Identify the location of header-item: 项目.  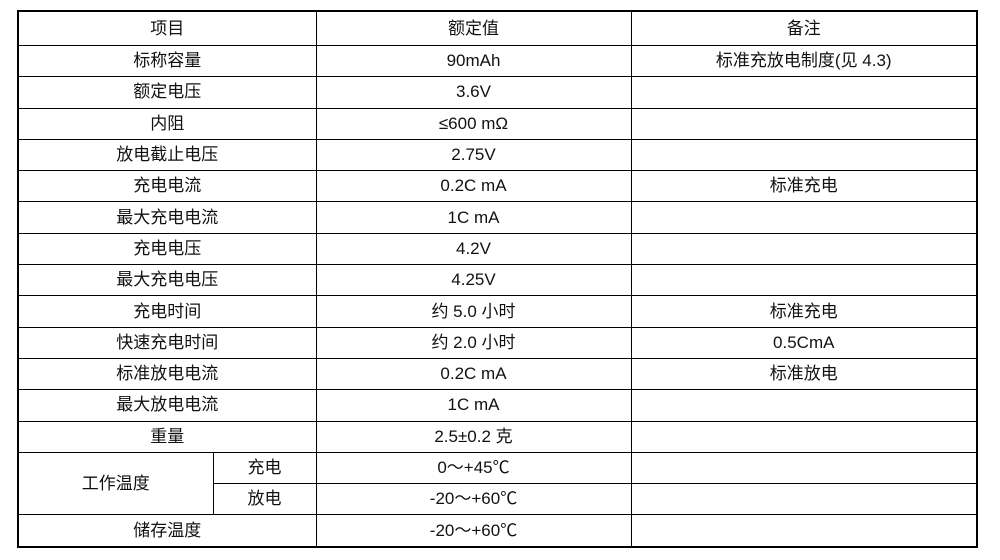
(167, 28).